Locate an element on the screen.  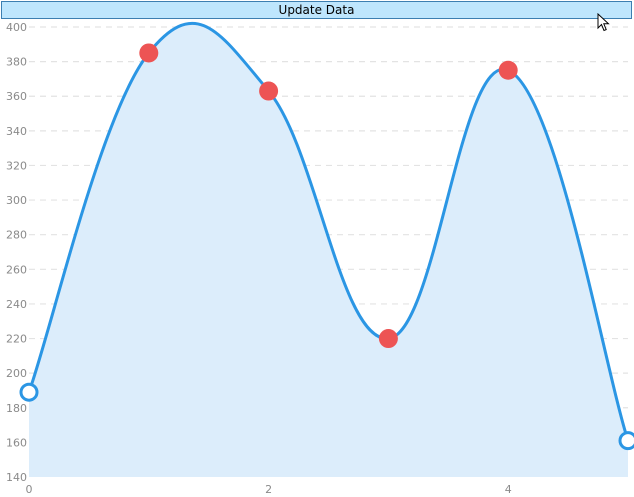
x-axis-ticks: 0 2 4 is located at coordinates (269, 489).